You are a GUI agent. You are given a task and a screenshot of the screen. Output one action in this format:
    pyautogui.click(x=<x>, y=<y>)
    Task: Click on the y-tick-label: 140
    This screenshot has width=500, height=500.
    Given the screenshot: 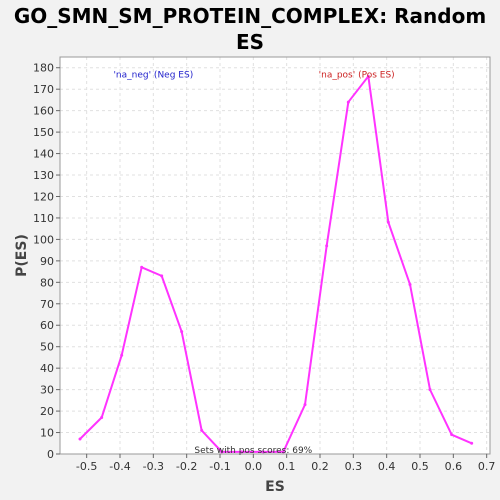 What is the action you would take?
    pyautogui.click(x=43, y=154)
    